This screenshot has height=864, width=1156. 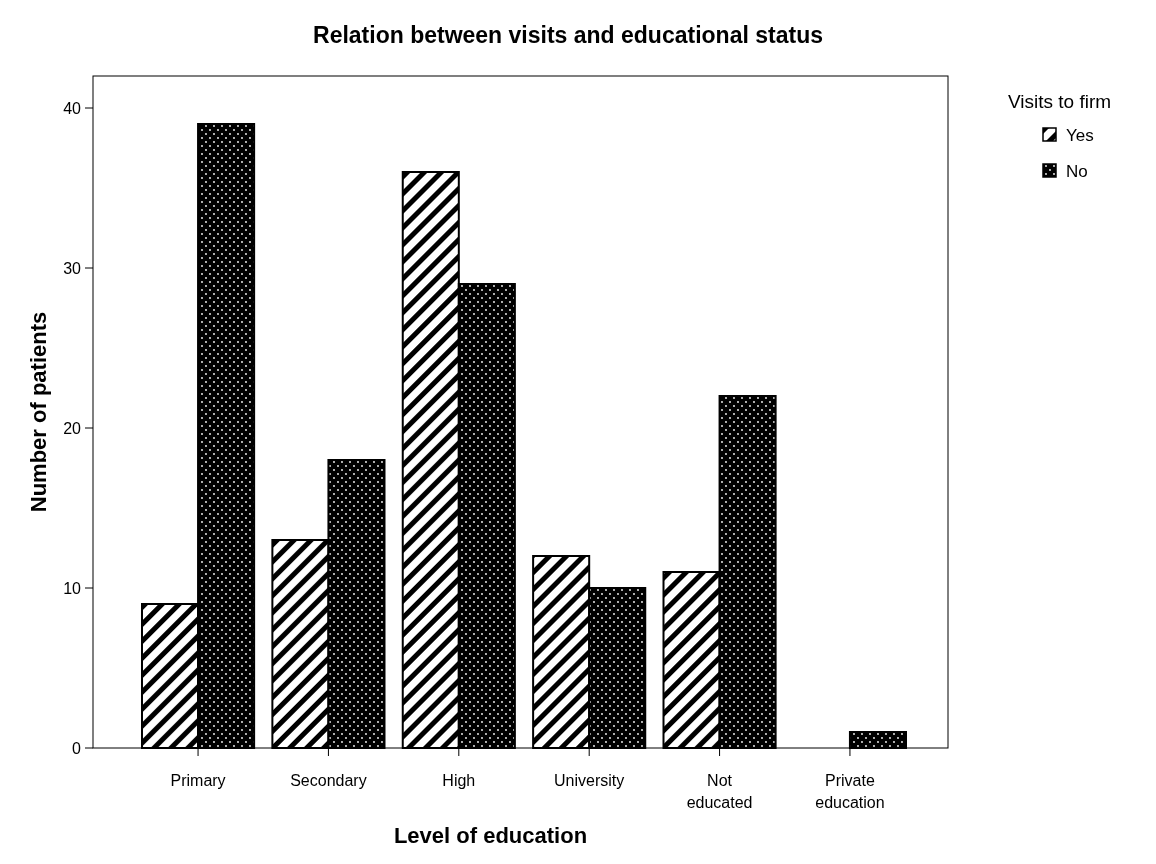 I want to click on legend-label: No, so click(x=1077, y=171).